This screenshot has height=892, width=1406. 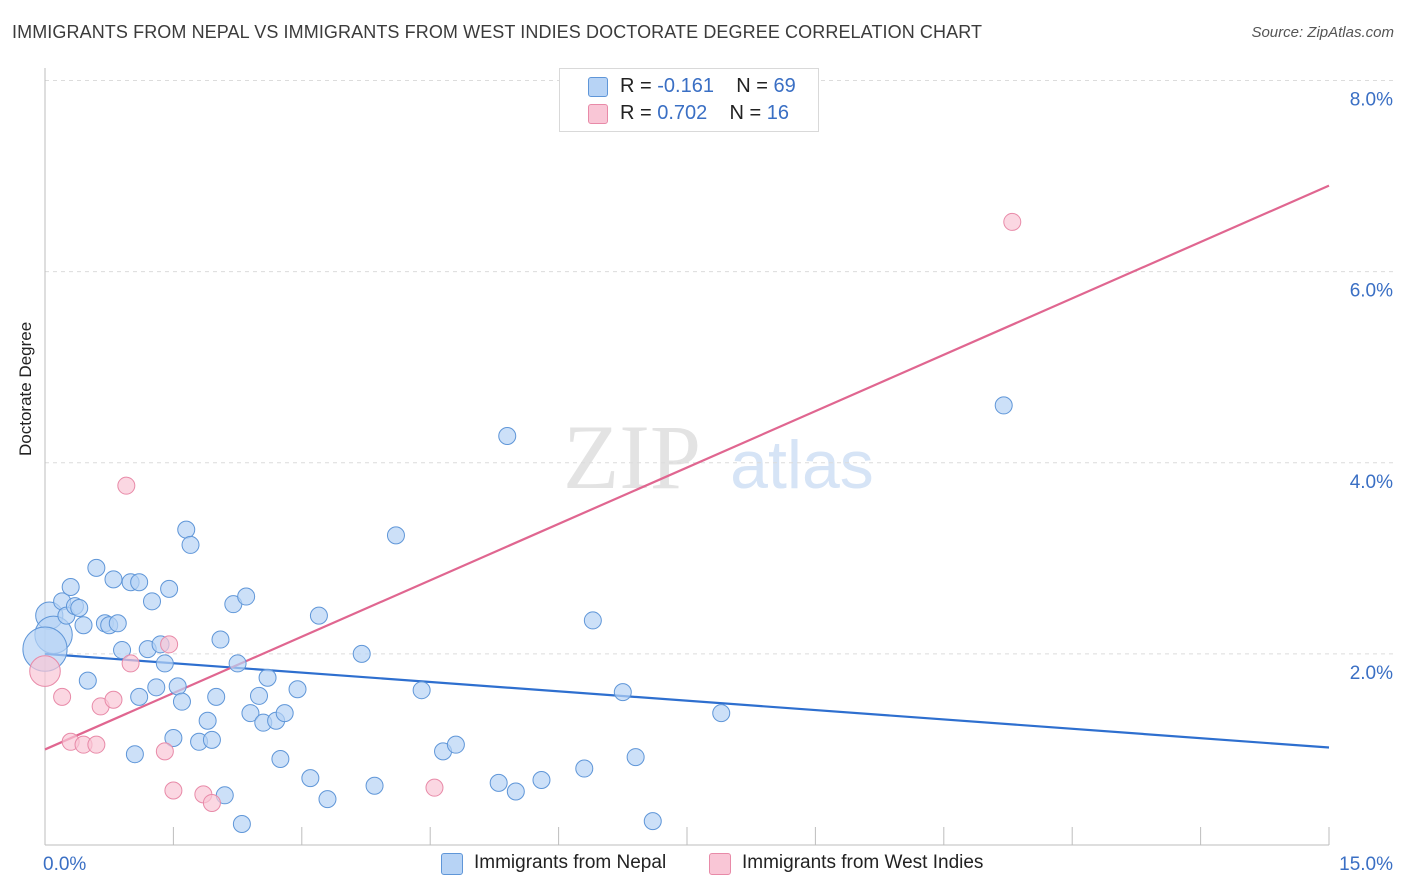 I want to click on y-tick-label: 4.0%, so click(x=1371, y=482).